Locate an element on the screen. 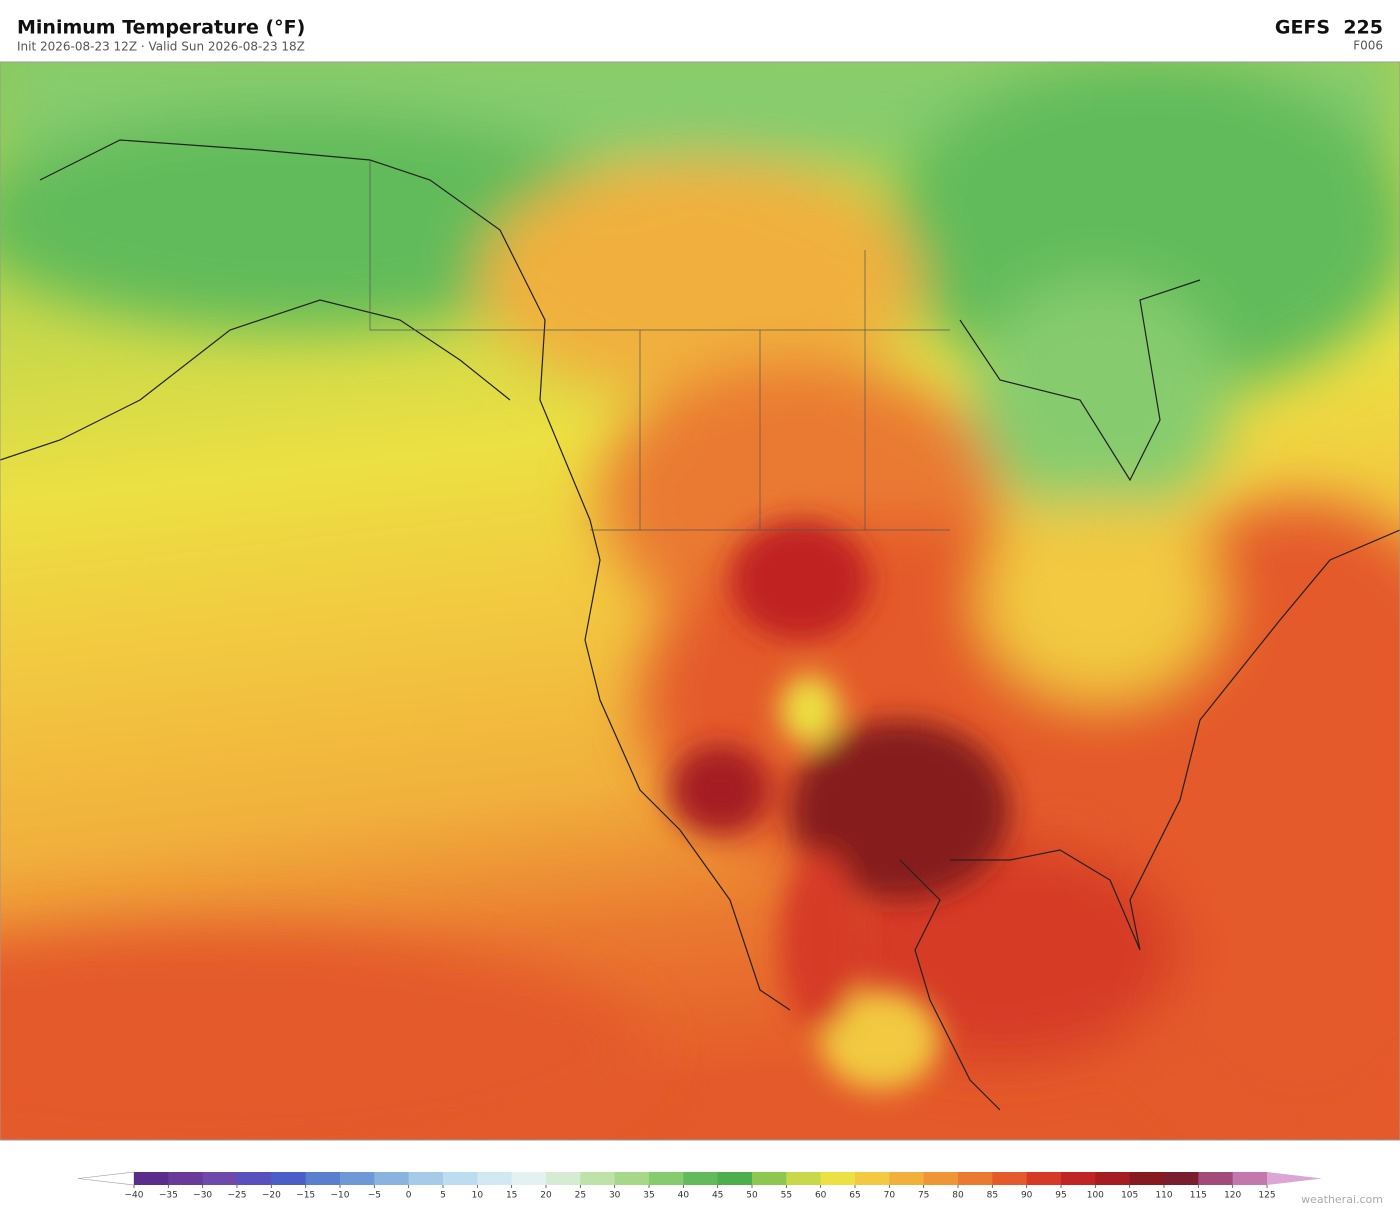 Image resolution: width=1400 pixels, height=1219 pixels. colorbar-tick-label: 120 is located at coordinates (1232, 1196).